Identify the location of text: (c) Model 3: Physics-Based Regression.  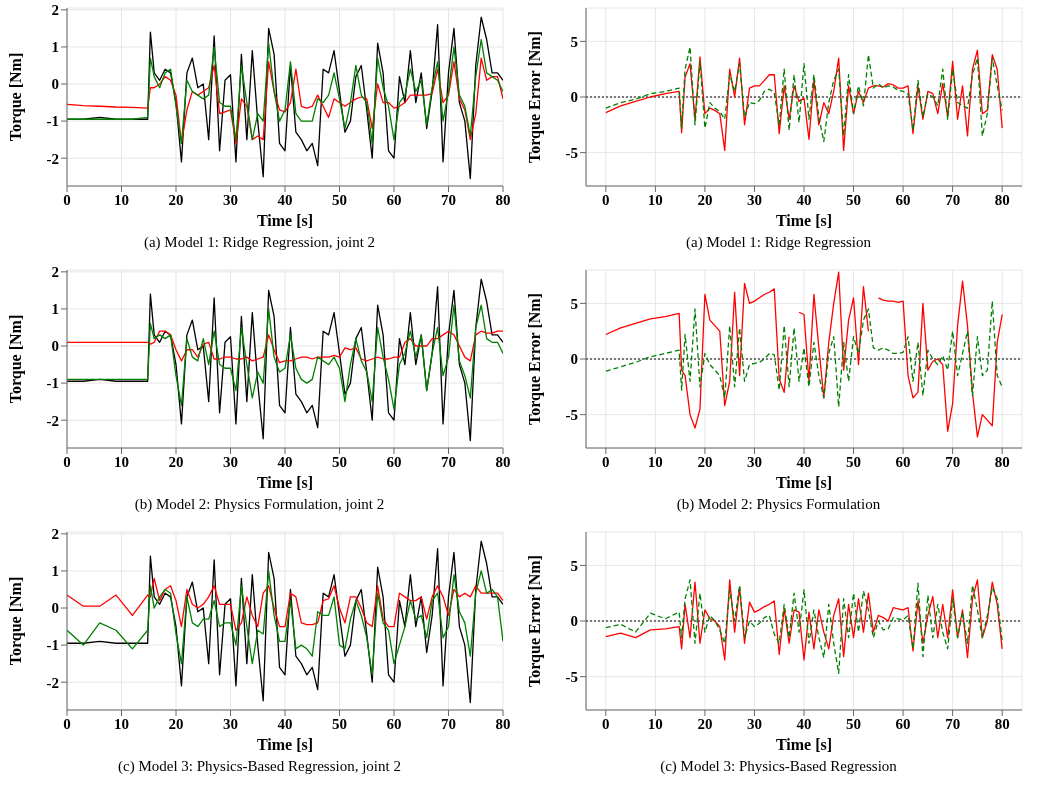
(778, 766).